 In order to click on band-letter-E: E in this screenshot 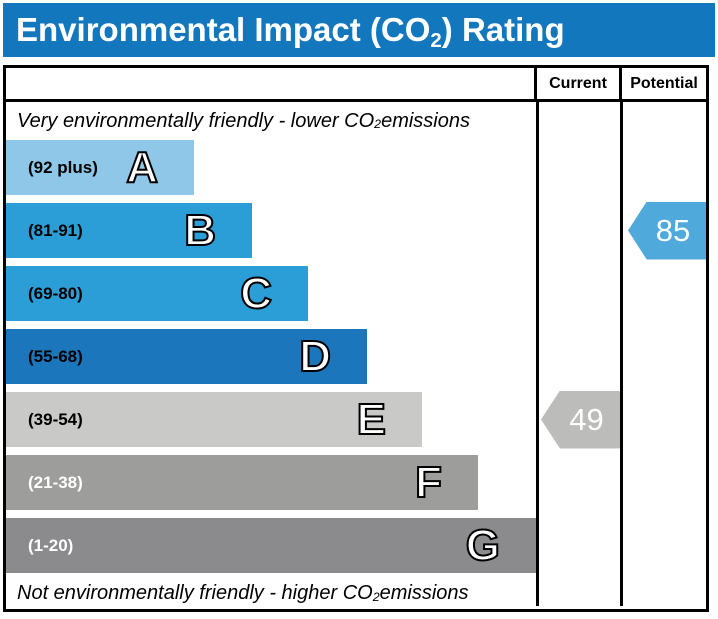, I will do `click(371, 419)`.